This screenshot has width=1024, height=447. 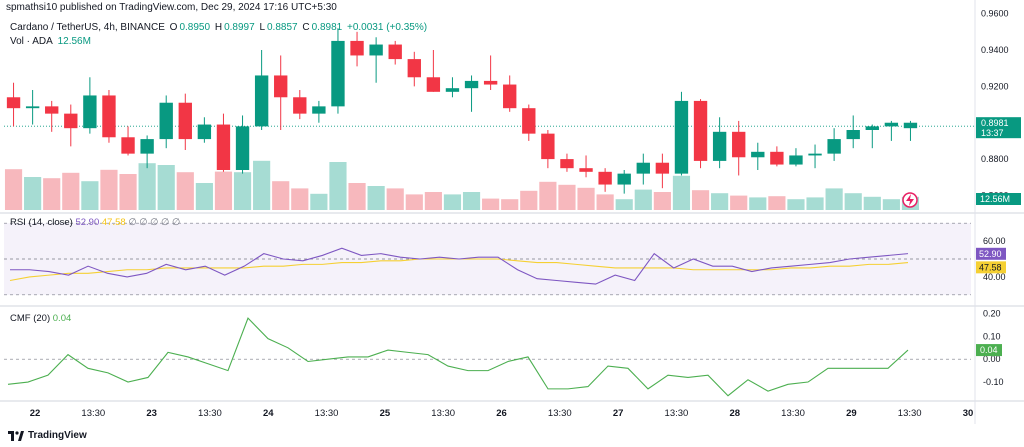 I want to click on cmf-value-tag, so click(x=989, y=350).